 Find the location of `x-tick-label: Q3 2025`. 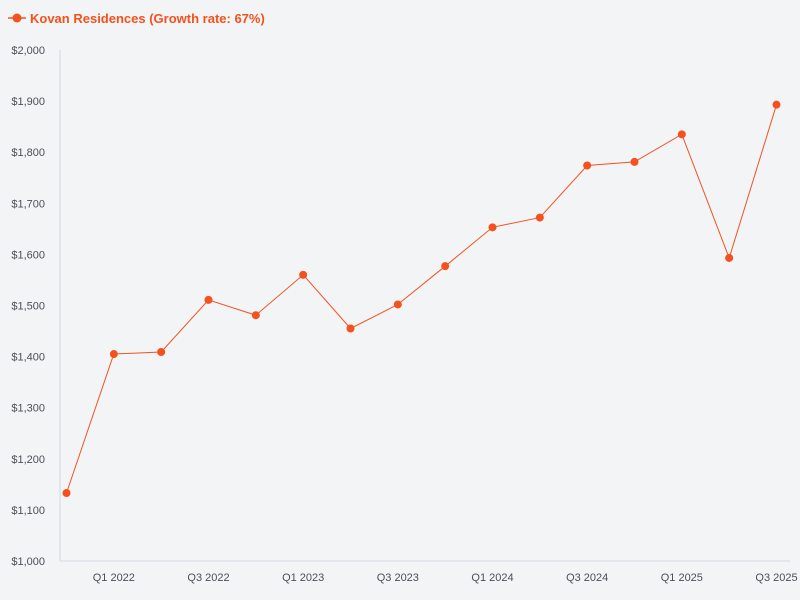

x-tick-label: Q3 2025 is located at coordinates (776, 578).